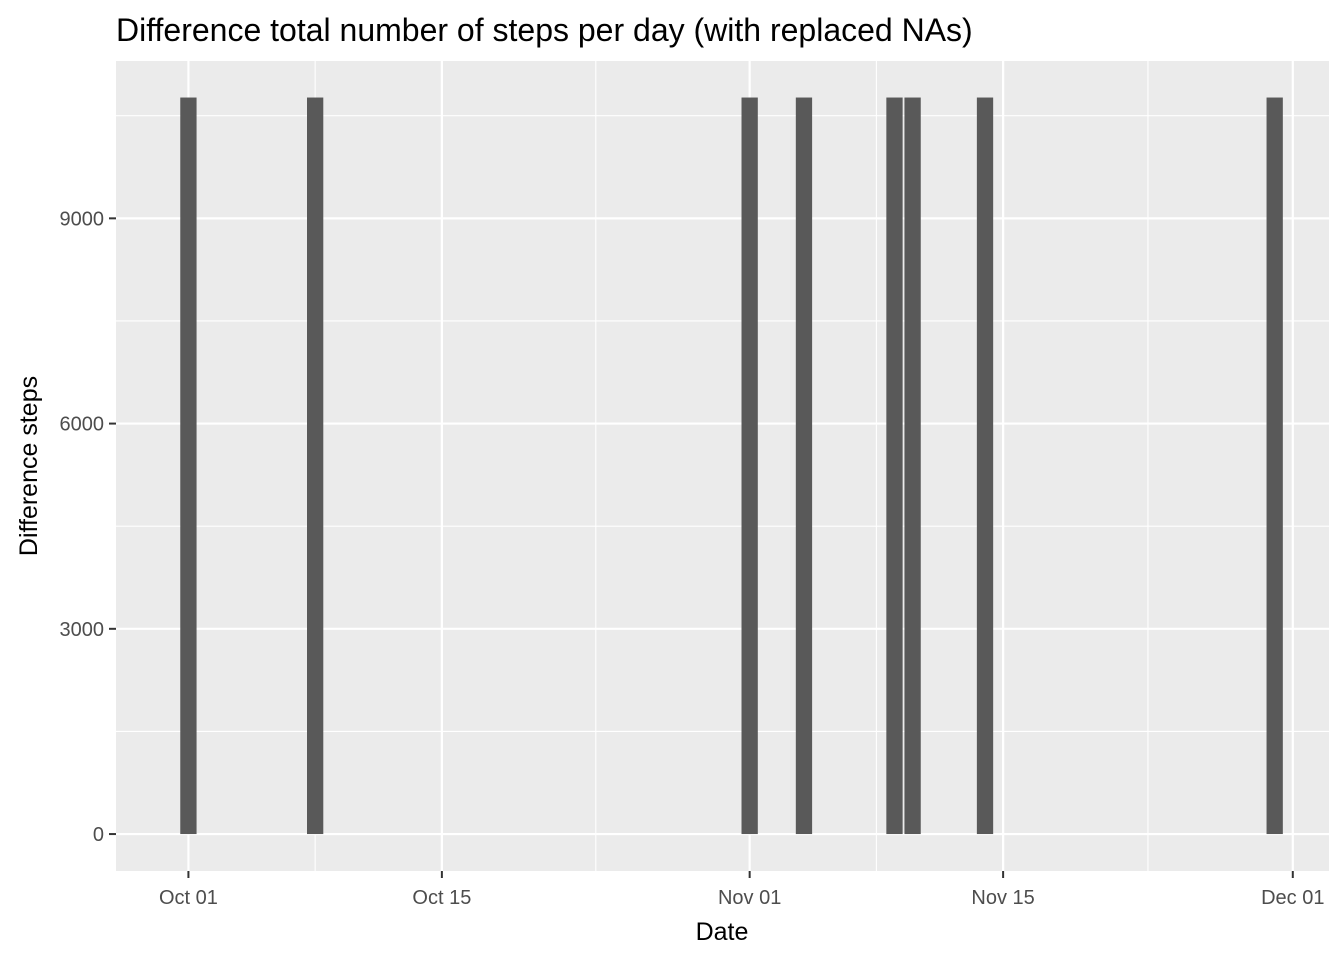  I want to click on x-axis-ticks: Oct 01 Oct 15 Nov 01 Nov 15 Dec 01, so click(741, 890).